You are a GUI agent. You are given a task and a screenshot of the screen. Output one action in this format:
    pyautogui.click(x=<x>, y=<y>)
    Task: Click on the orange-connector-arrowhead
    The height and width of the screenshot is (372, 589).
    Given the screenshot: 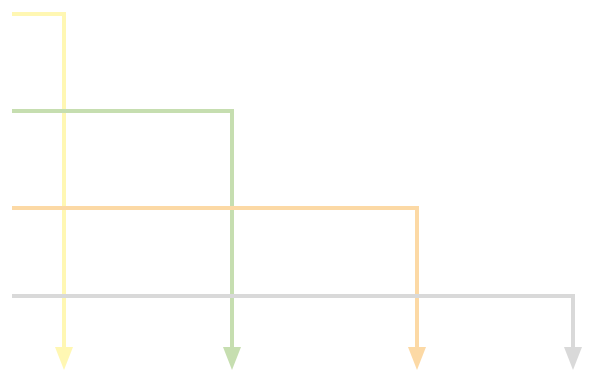 What is the action you would take?
    pyautogui.click(x=417, y=358)
    